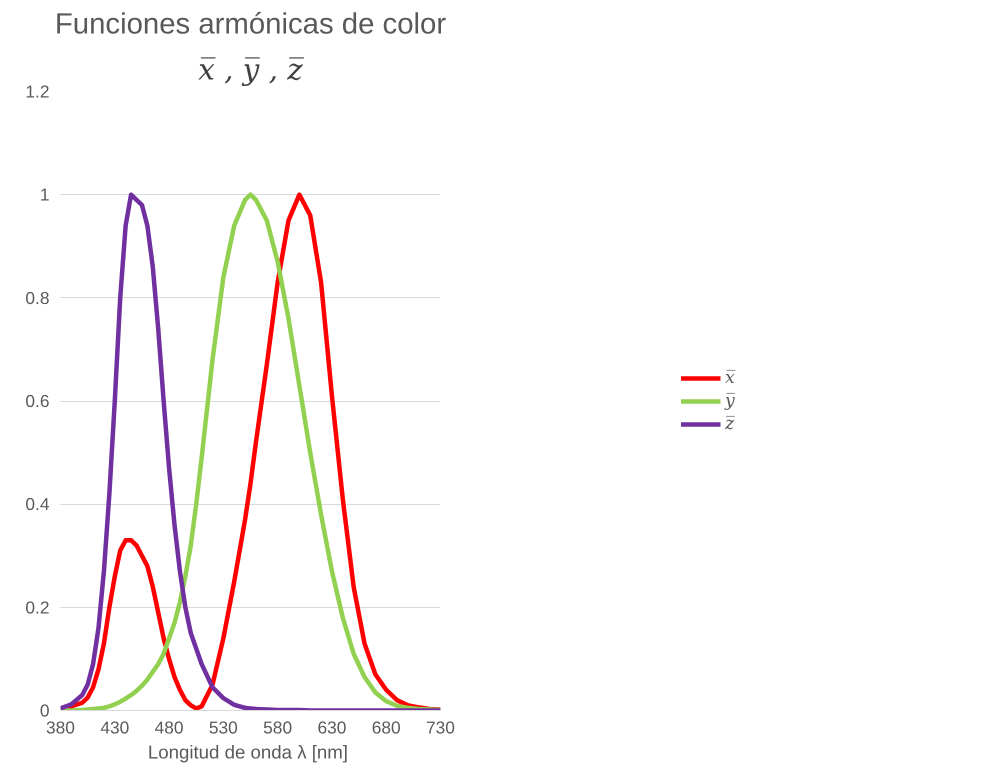 The width and height of the screenshot is (993, 775). I want to click on y-tick-label: 1.2, so click(37, 92).